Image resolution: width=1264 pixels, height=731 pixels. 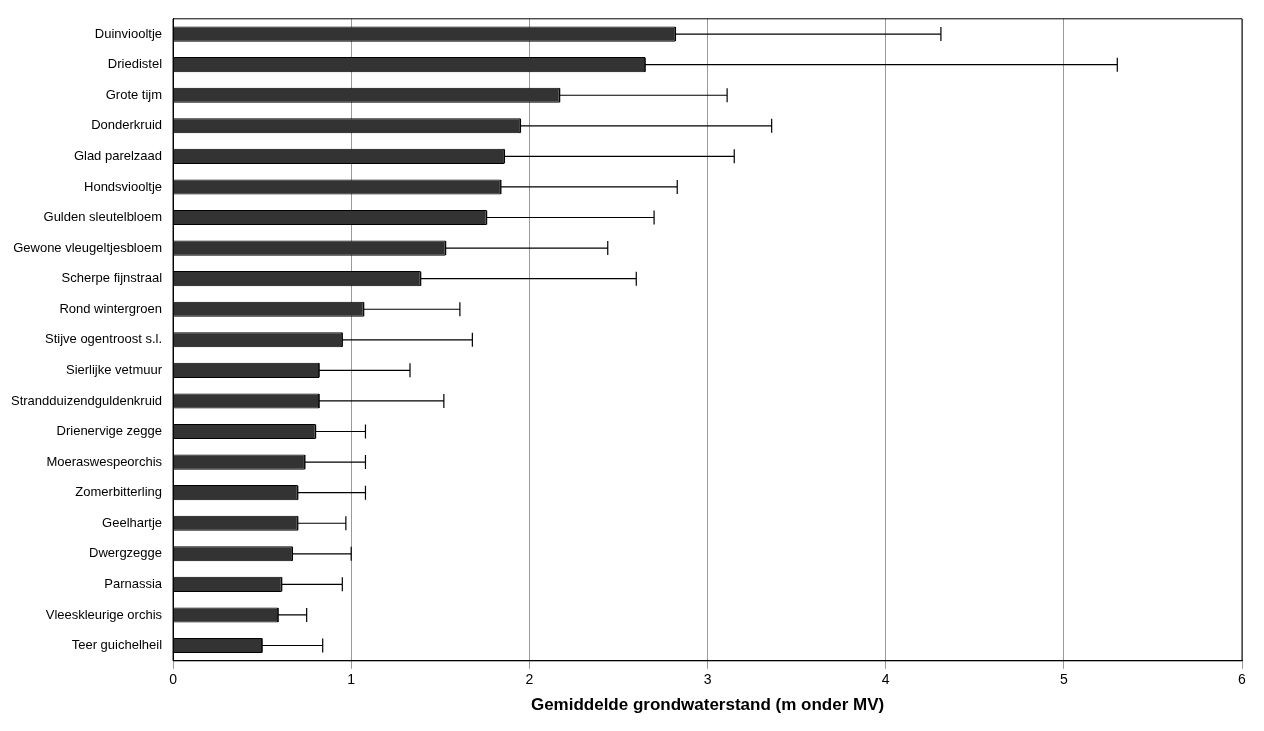 I want to click on y-tick-label: Hondsviooltje, so click(x=123, y=186).